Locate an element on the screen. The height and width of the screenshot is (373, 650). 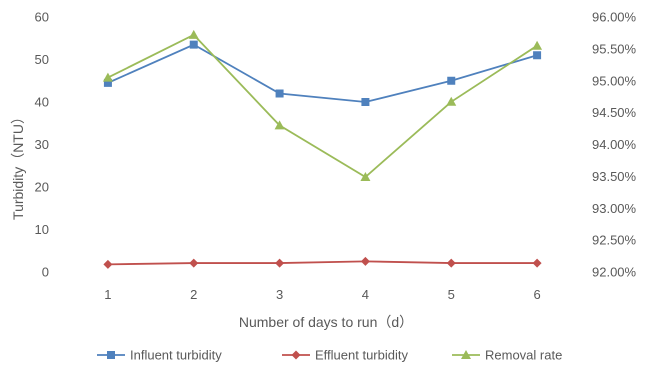
y2-tick-label: 95.00% is located at coordinates (614, 80).